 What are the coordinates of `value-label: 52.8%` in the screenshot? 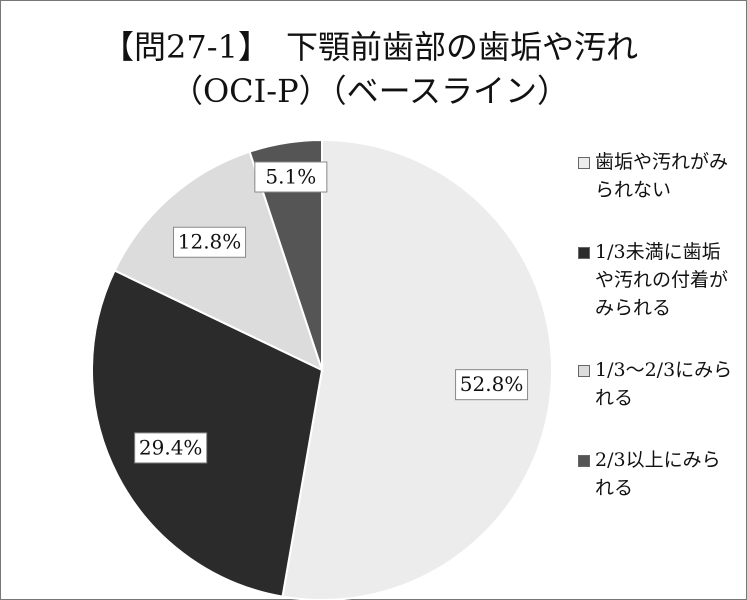 It's located at (492, 384).